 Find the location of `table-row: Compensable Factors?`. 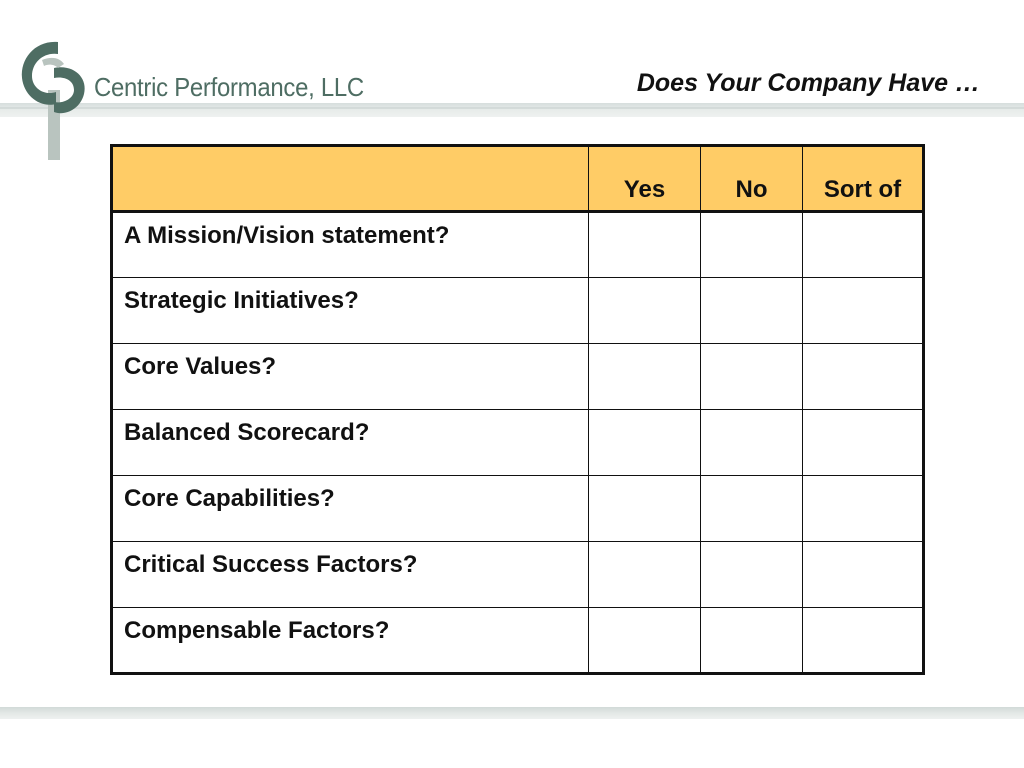

table-row: Compensable Factors? is located at coordinates (517, 640).